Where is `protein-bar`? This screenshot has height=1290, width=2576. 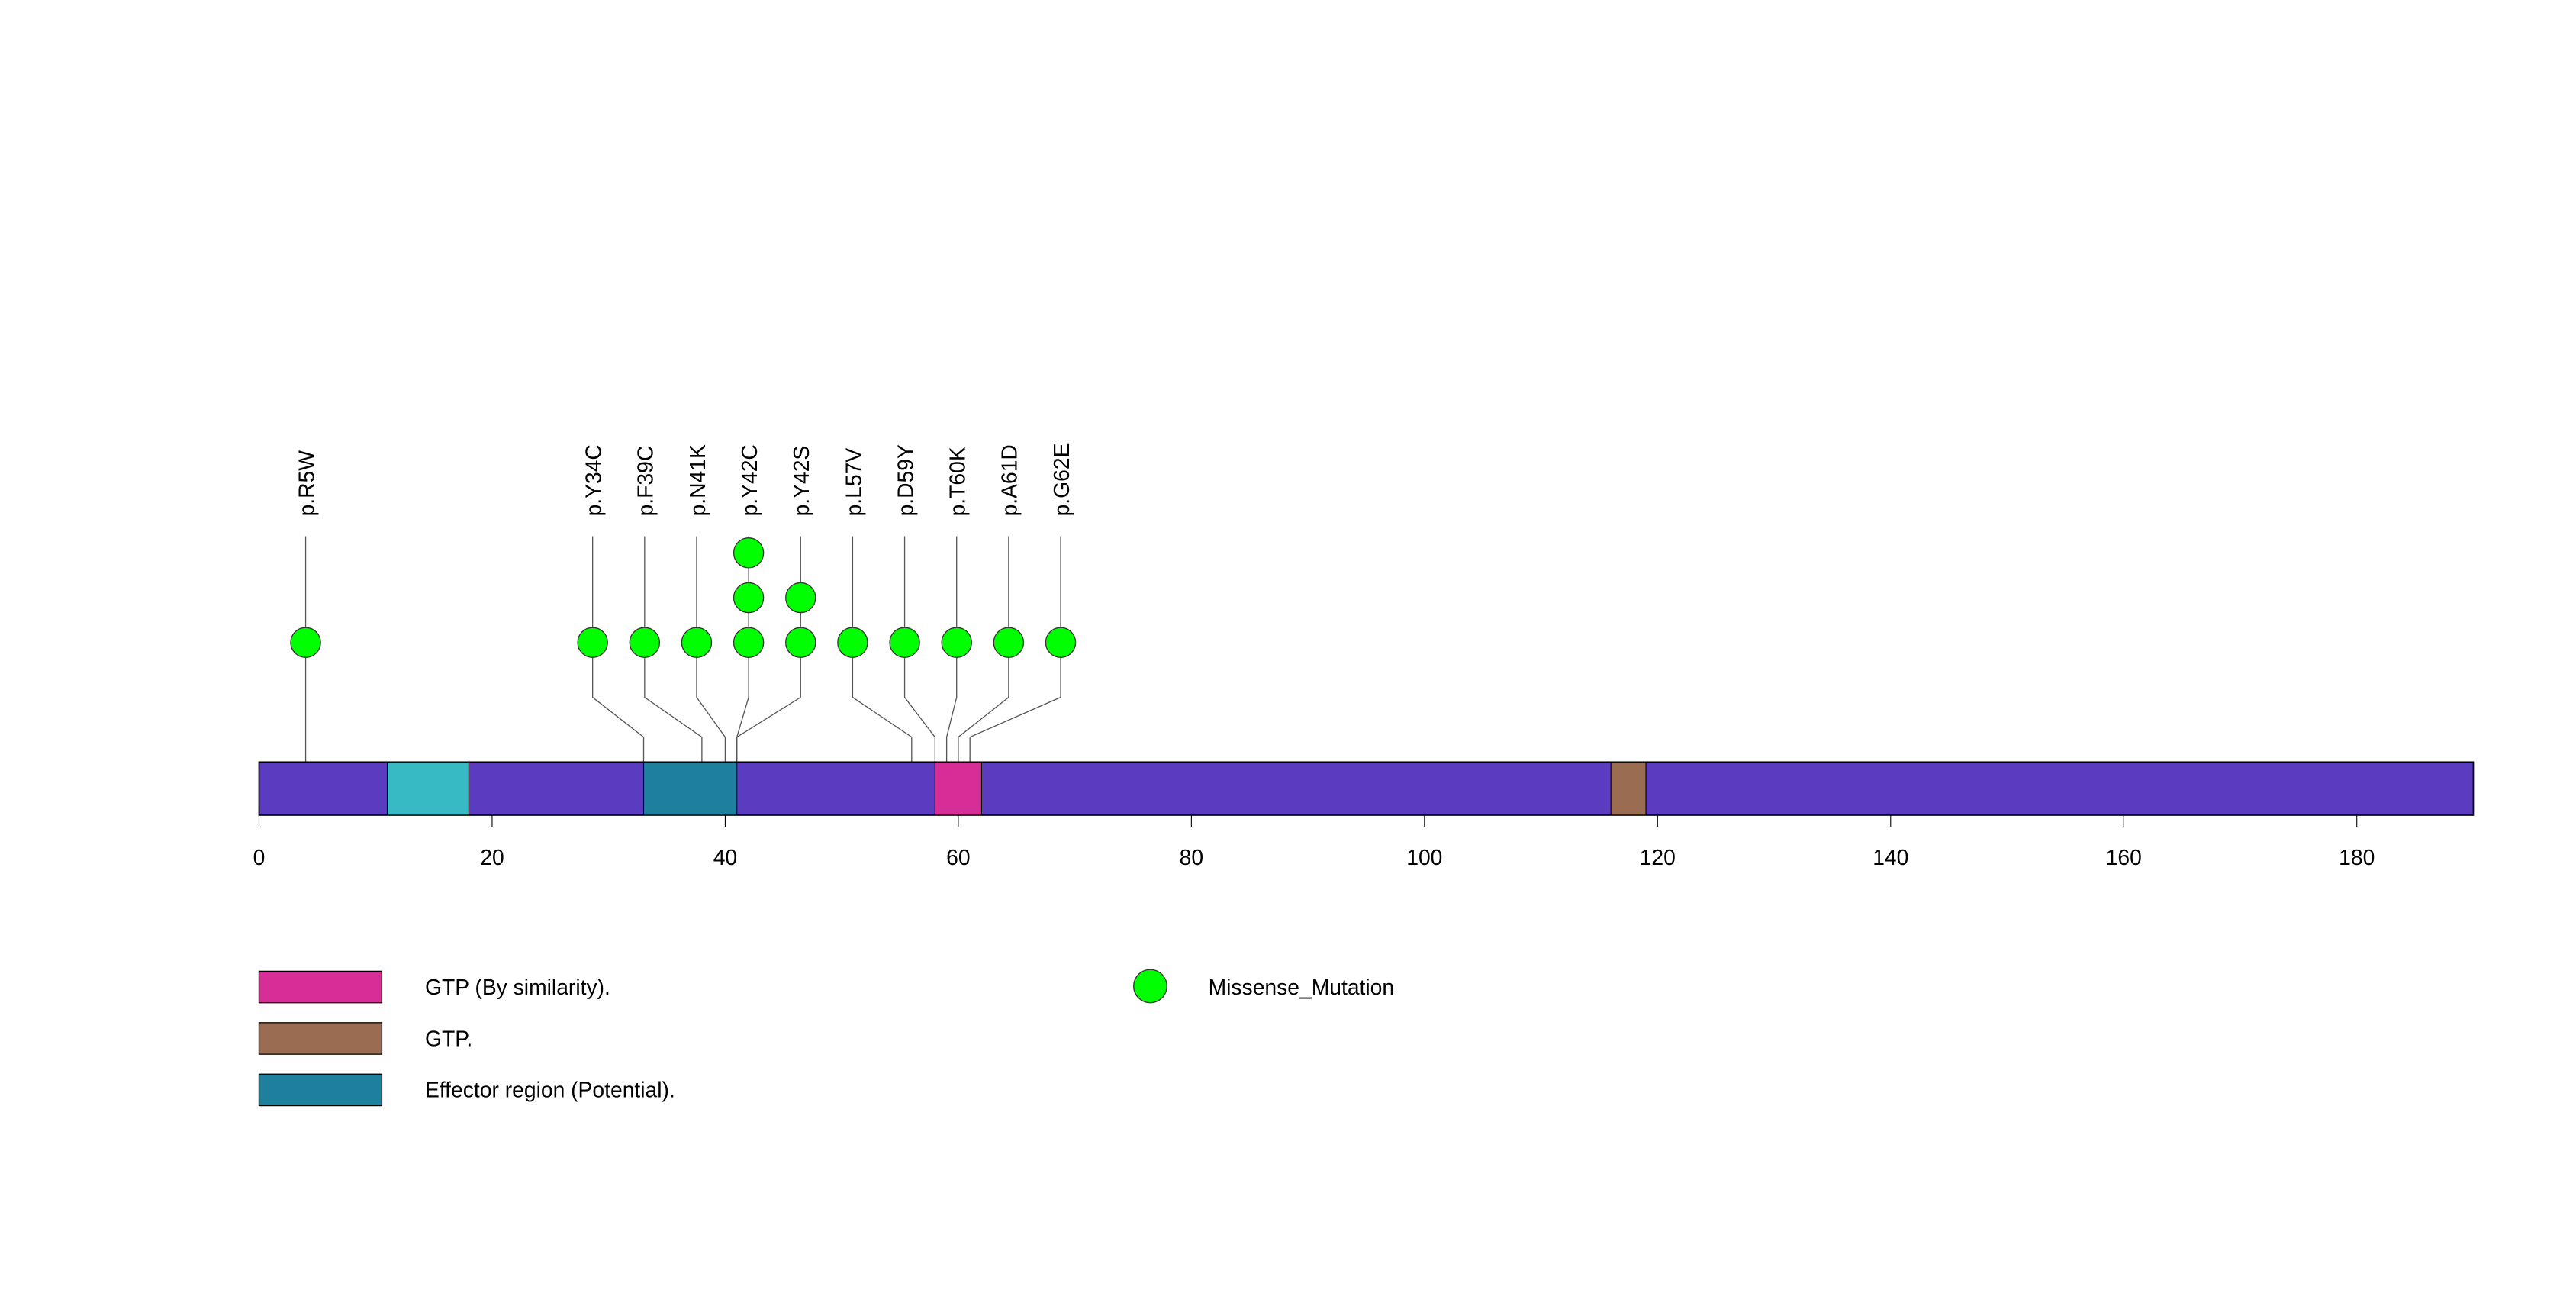 protein-bar is located at coordinates (1366, 789).